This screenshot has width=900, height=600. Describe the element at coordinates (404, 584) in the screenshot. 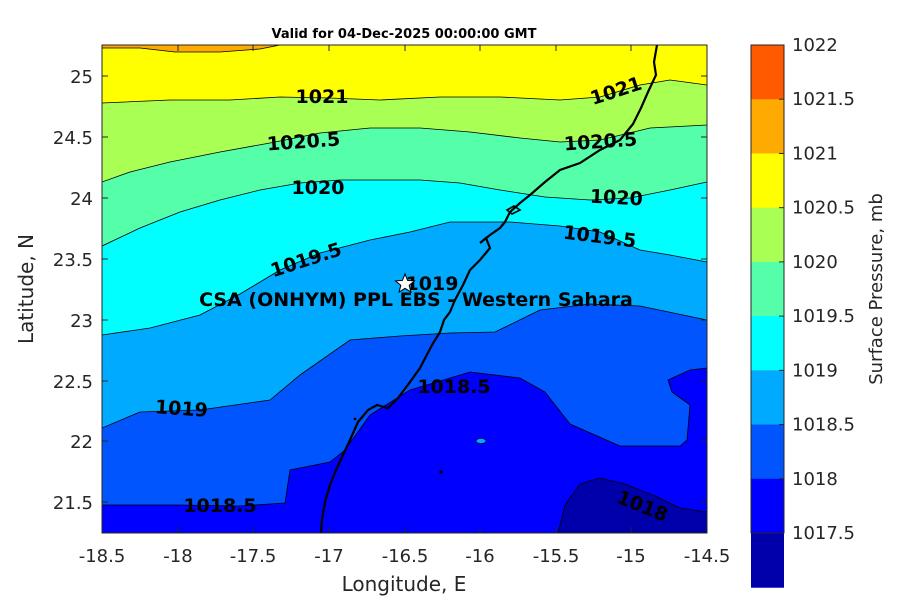

I see `x-axis-label: Longitude, E` at that location.